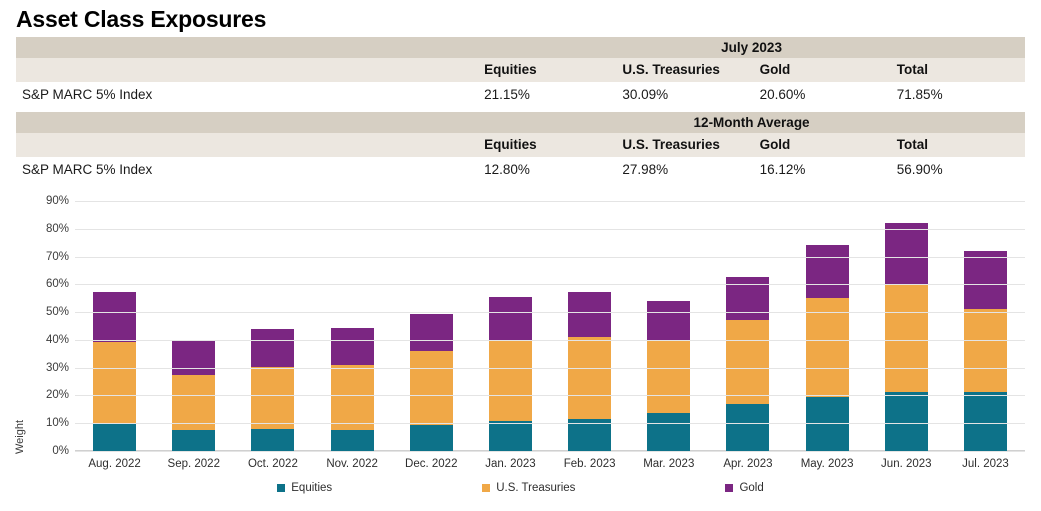 This screenshot has width=1041, height=511. Describe the element at coordinates (312, 488) in the screenshot. I see `legend-label: Equities` at that location.